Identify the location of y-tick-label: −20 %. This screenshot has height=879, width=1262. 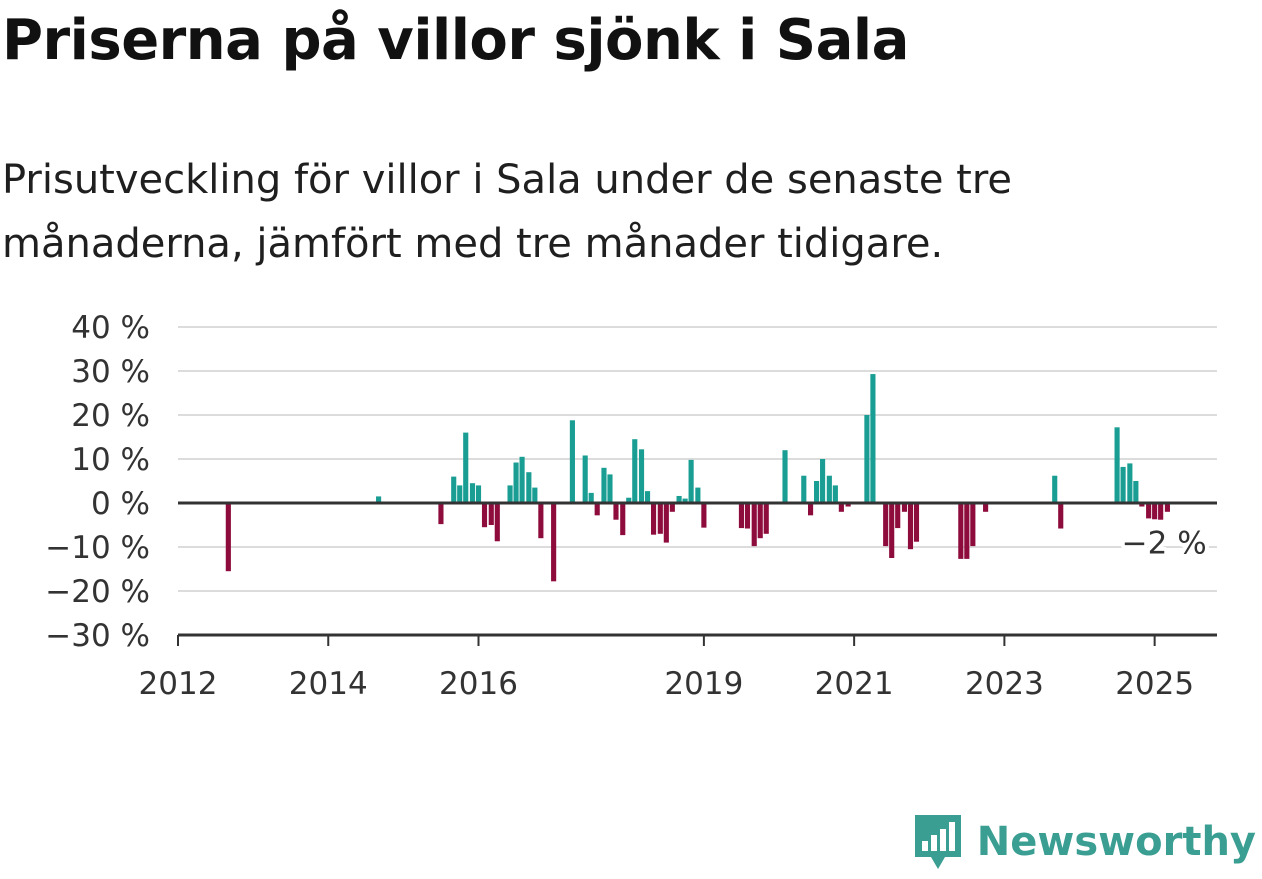
(97, 592).